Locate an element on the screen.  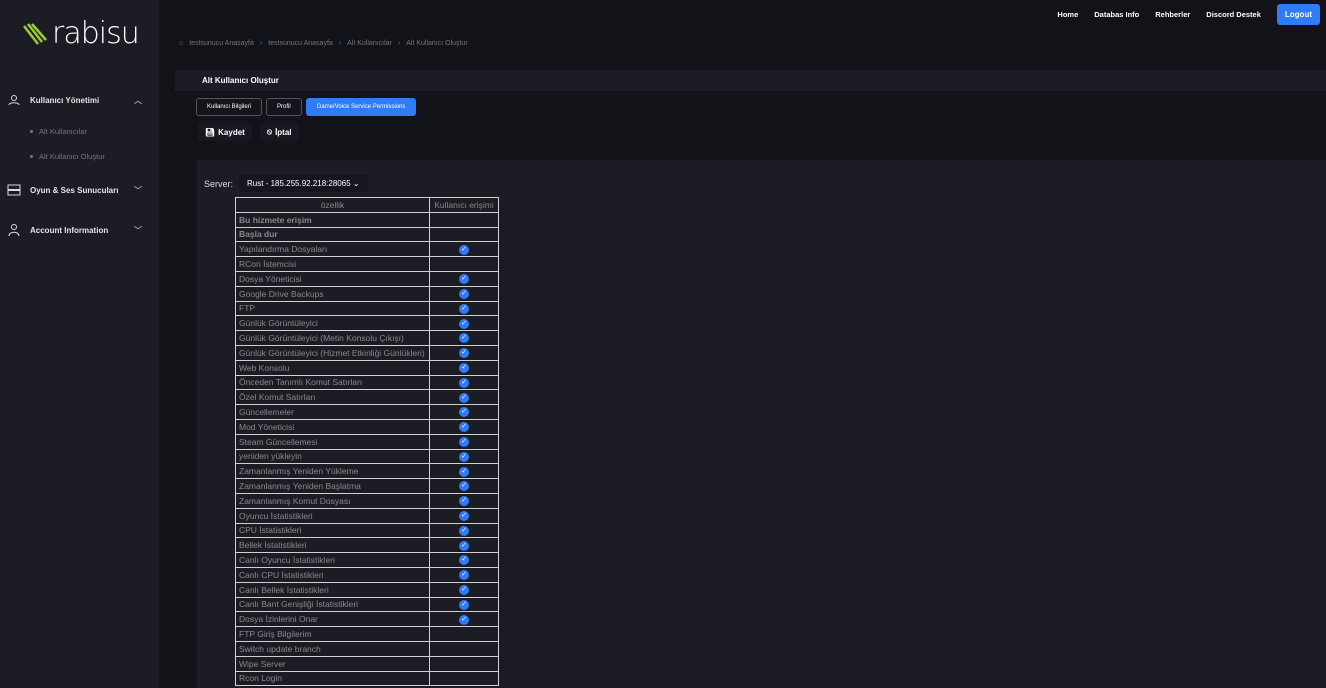
save-button: 💾︎ Kaydet is located at coordinates (225, 132).